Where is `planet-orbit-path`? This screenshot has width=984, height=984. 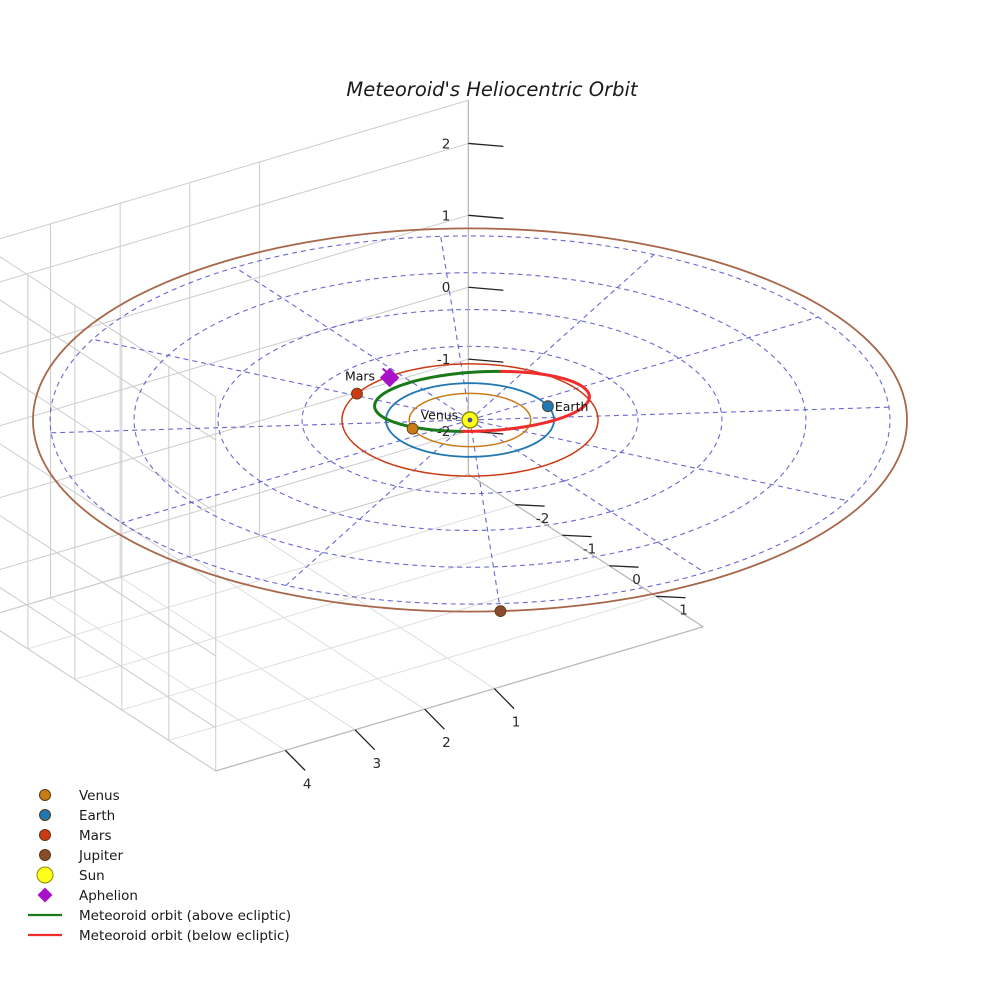
planet-orbit-path is located at coordinates (470, 420).